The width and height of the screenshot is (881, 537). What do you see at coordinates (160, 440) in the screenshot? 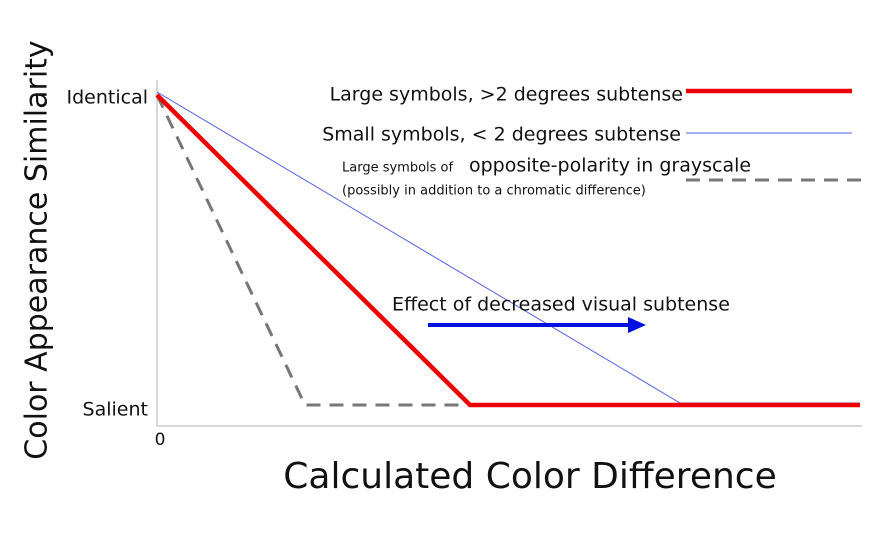
I see `x-origin: 0` at bounding box center [160, 440].